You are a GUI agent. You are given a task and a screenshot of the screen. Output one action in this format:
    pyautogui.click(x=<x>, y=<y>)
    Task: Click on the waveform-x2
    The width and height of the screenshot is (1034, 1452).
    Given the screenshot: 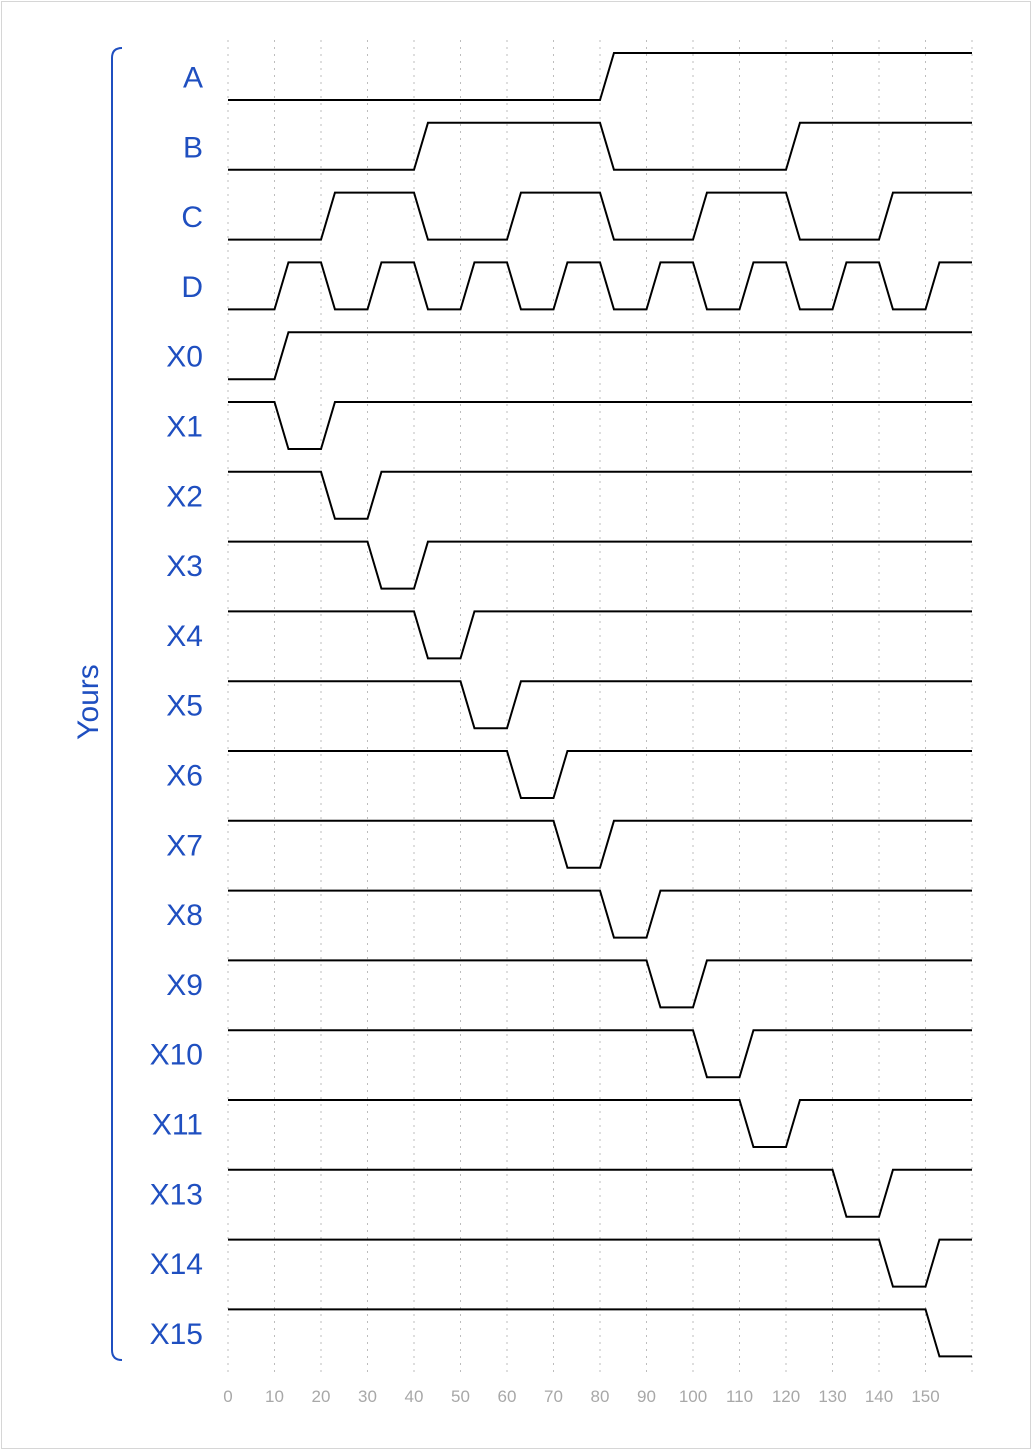 What is the action you would take?
    pyautogui.click(x=600, y=495)
    